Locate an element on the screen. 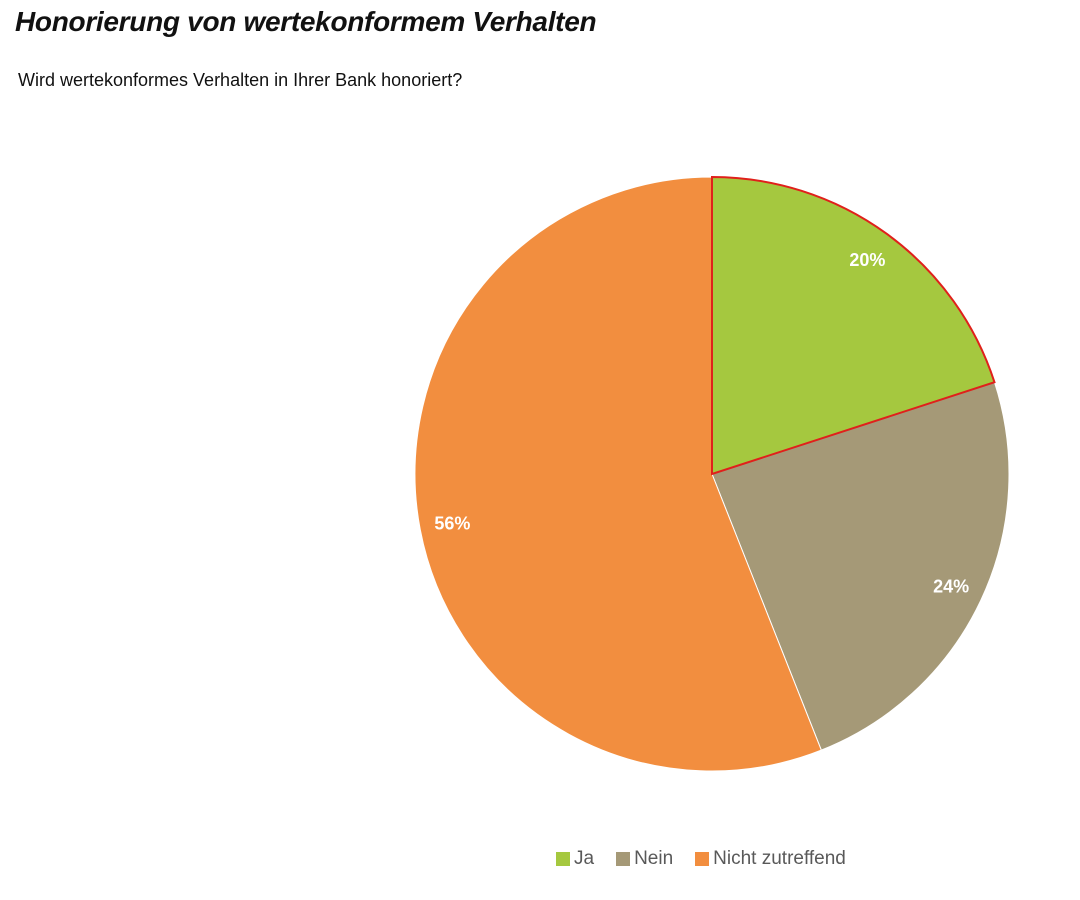 This screenshot has height=900, width=1080. legend-label: Nein is located at coordinates (654, 858).